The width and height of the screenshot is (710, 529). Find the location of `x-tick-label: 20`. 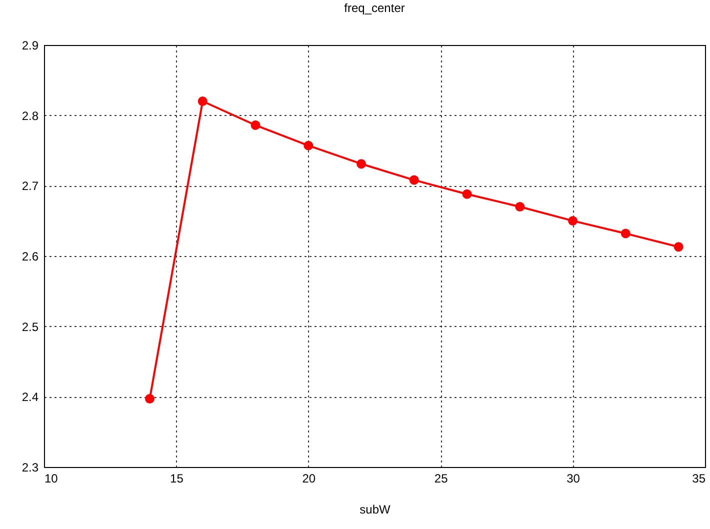

x-tick-label: 20 is located at coordinates (309, 479).